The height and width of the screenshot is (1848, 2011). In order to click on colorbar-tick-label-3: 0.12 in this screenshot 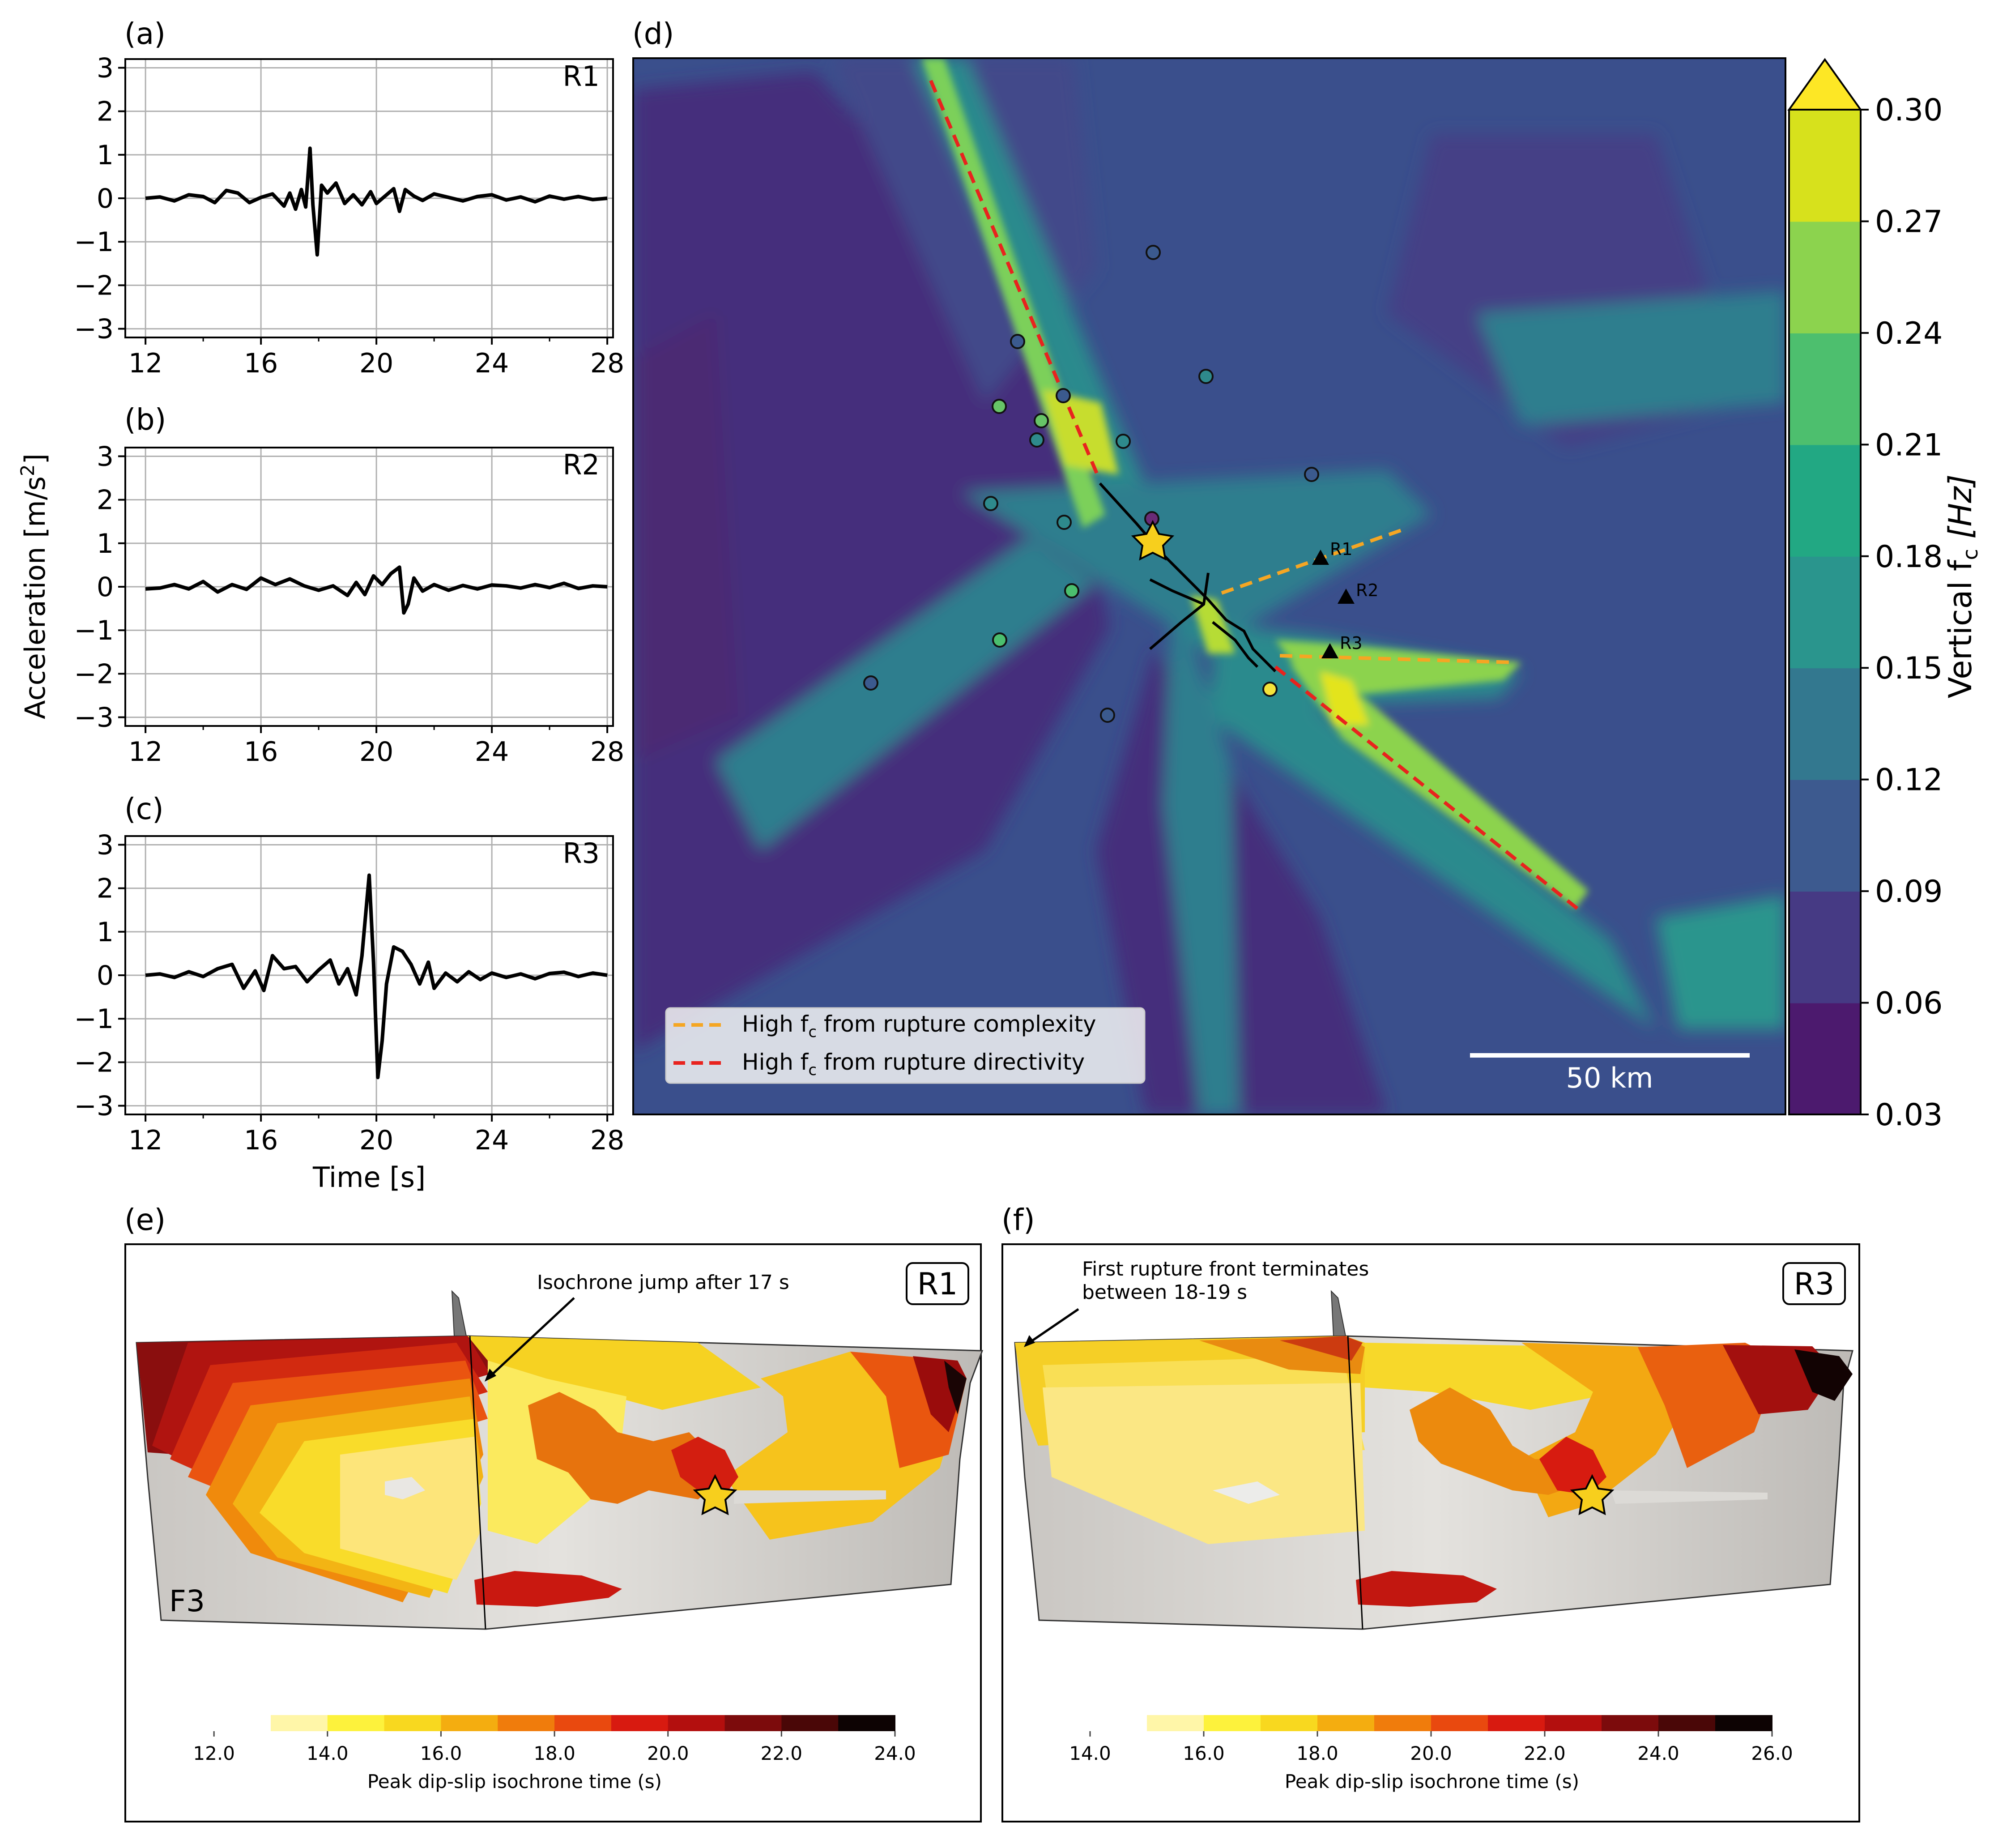, I will do `click(1909, 781)`.